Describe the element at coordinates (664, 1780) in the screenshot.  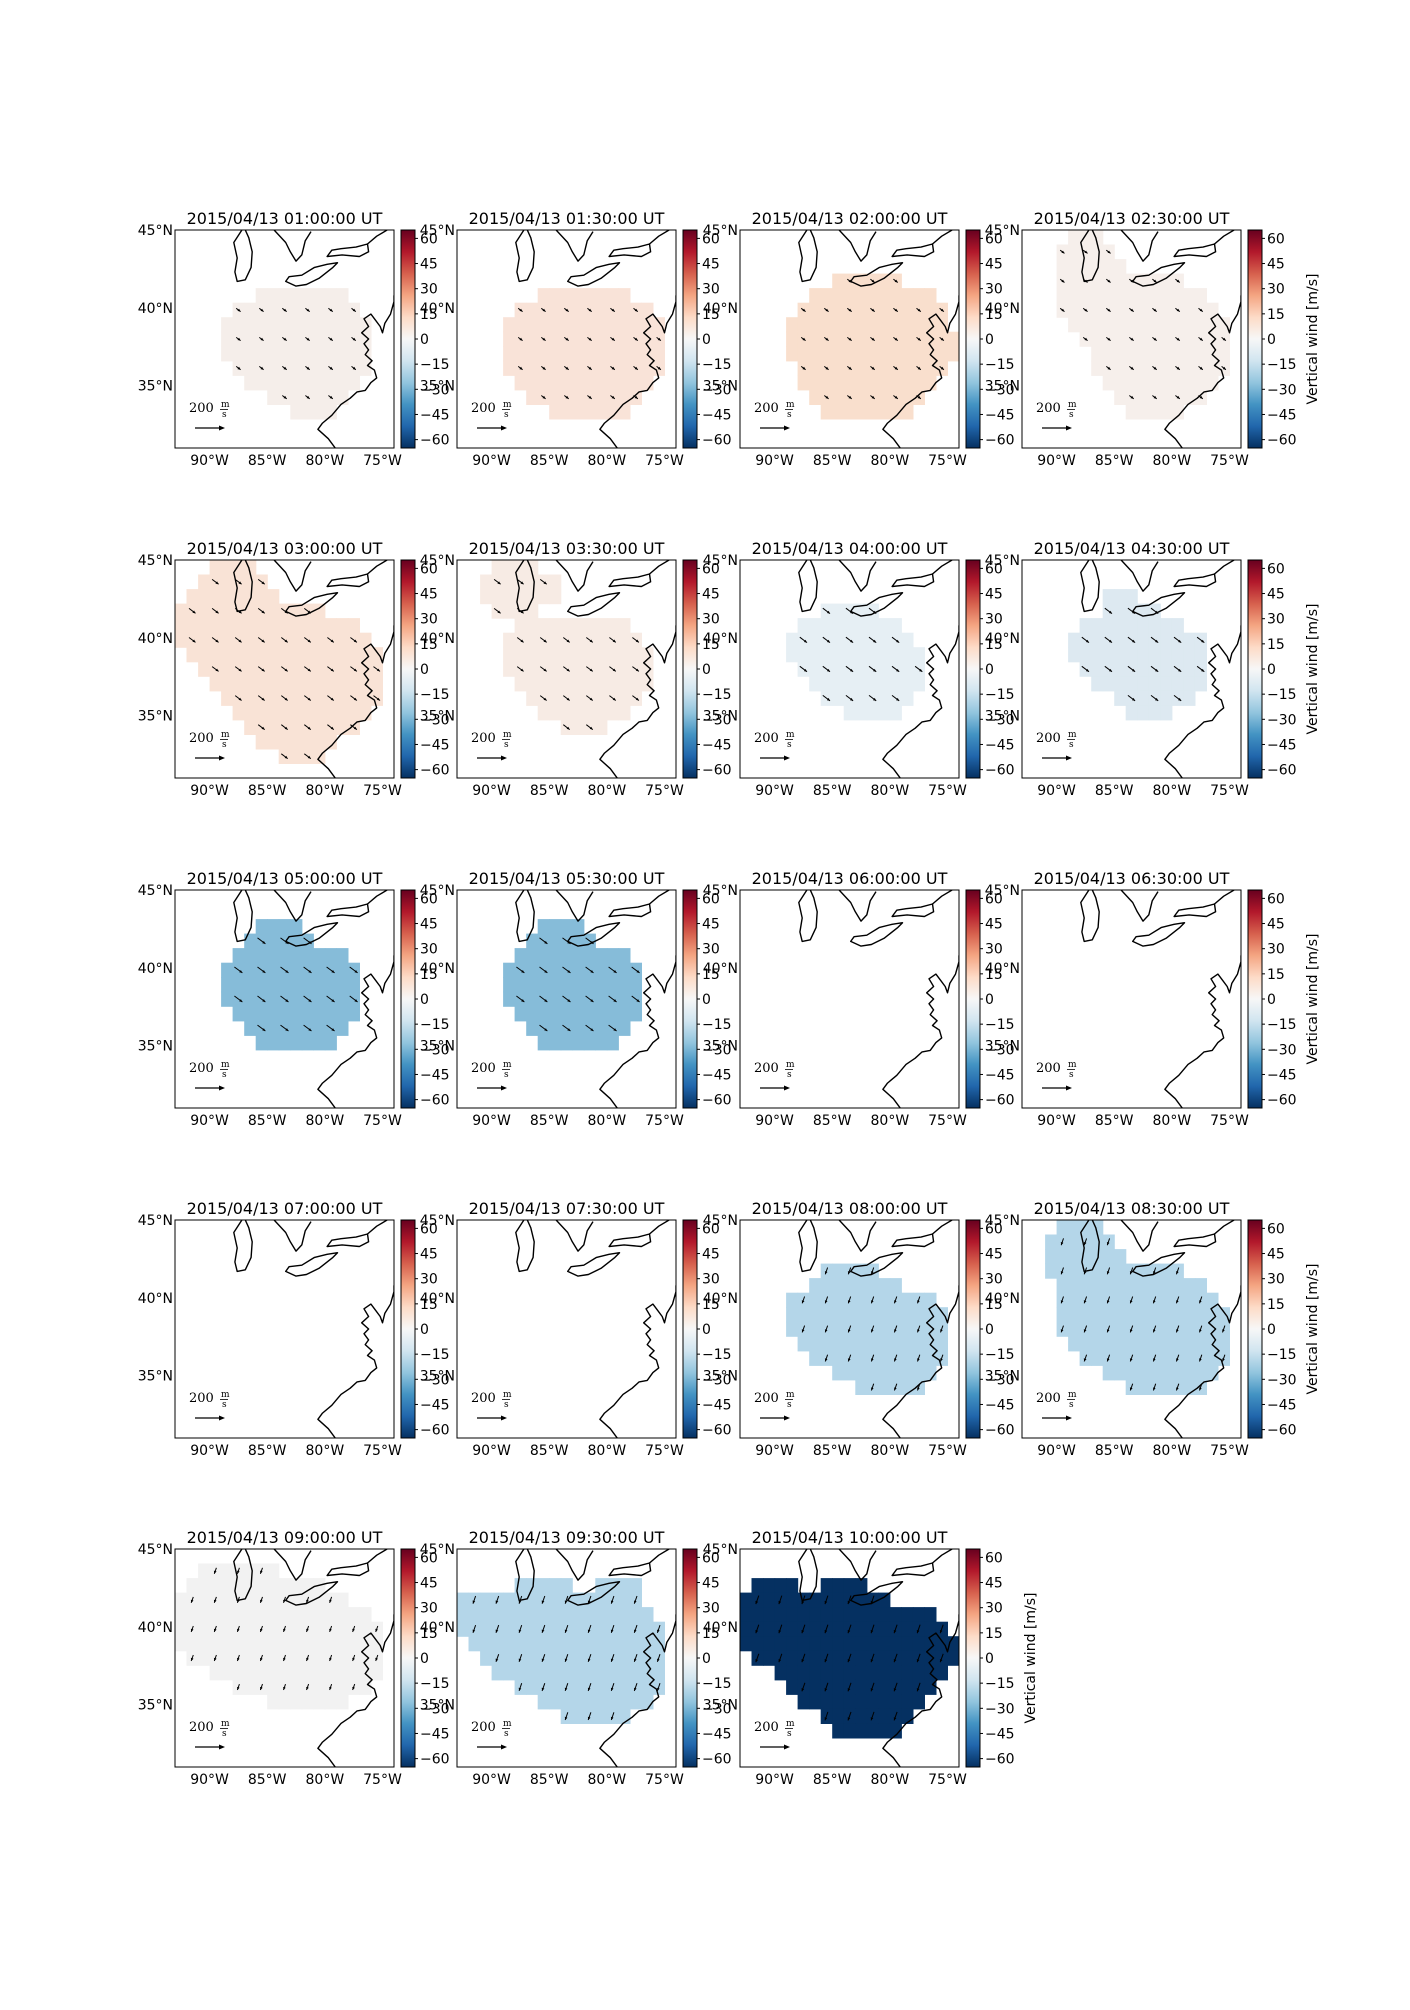
I see `lon-label: 75°W` at that location.